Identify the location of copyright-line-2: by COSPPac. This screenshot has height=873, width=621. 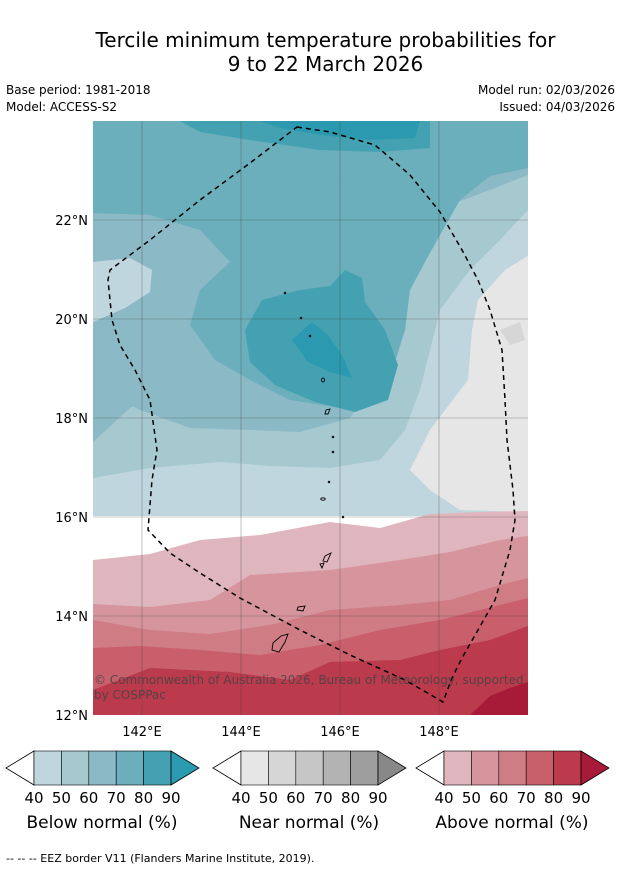
(130, 695).